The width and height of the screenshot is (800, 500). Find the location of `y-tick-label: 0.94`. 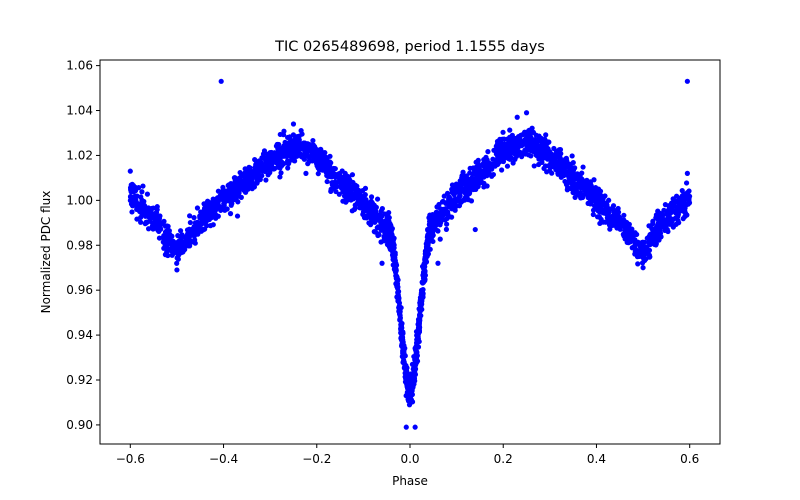

y-tick-label: 0.94 is located at coordinates (79, 335).